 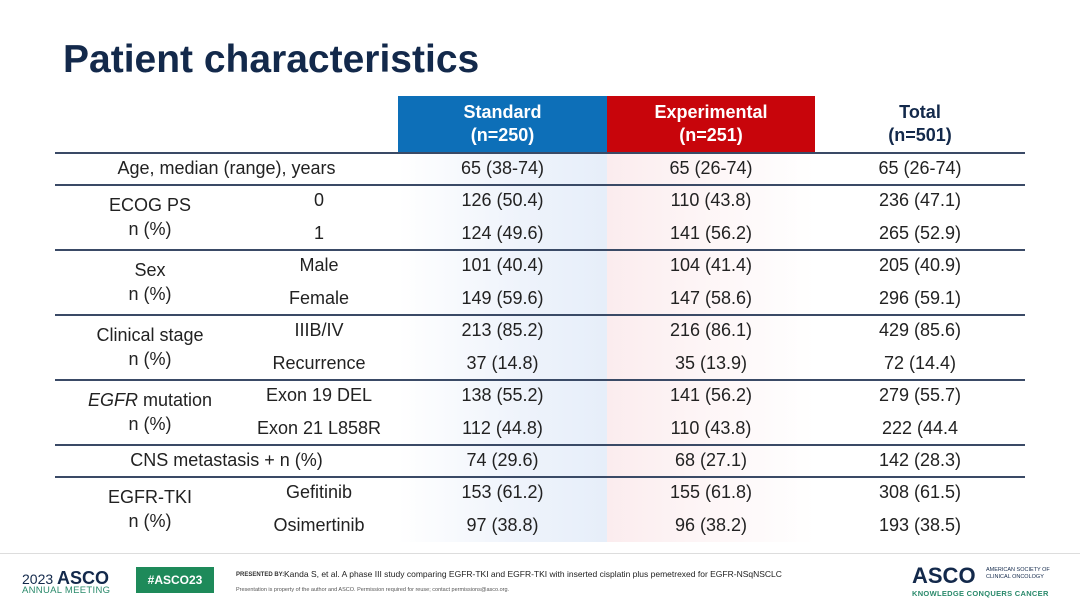 What do you see at coordinates (920, 233) in the screenshot?
I see `total-value: 265 (52.9)` at bounding box center [920, 233].